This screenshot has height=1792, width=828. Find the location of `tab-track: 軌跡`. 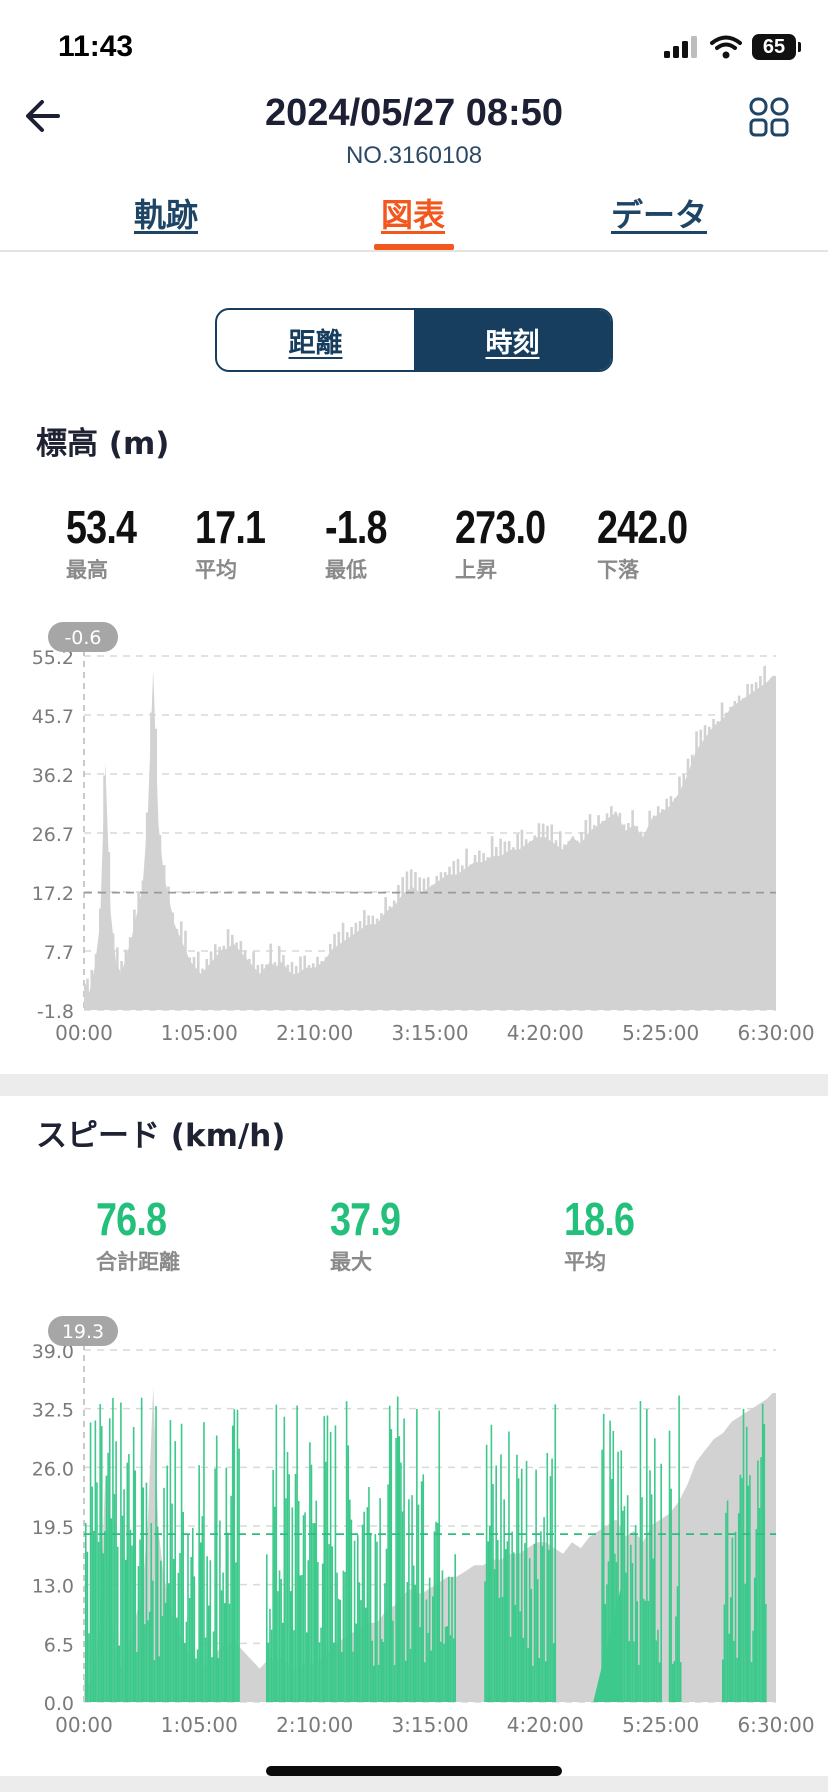

tab-track: 軌跡 is located at coordinates (166, 215).